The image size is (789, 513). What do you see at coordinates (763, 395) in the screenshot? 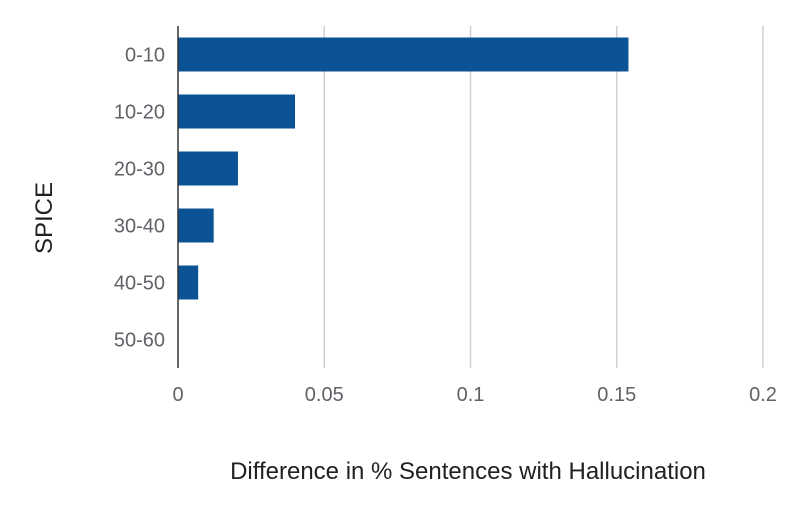
I see `x-tick-label-0.2: 0.2` at bounding box center [763, 395].